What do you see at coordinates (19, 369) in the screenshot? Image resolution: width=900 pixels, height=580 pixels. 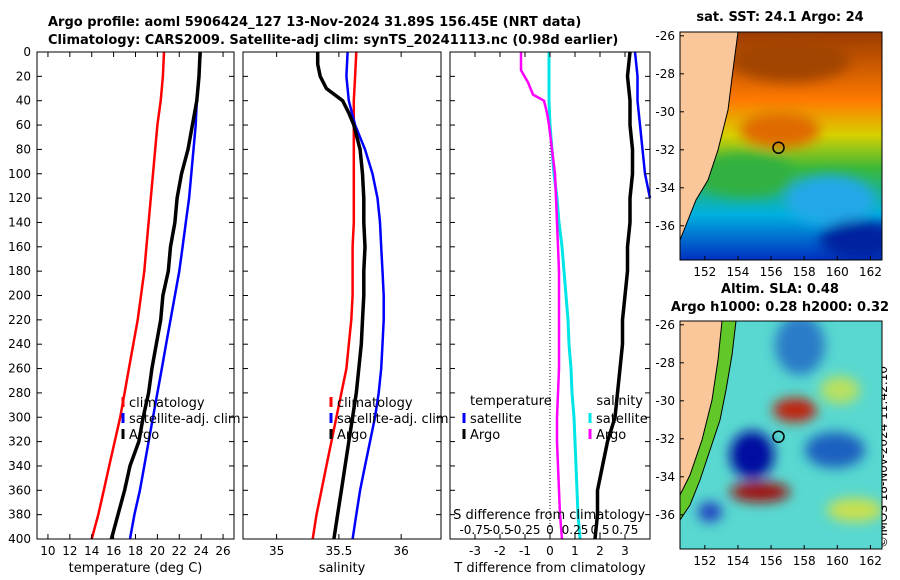 I see `y-tick-label: 260` at bounding box center [19, 369].